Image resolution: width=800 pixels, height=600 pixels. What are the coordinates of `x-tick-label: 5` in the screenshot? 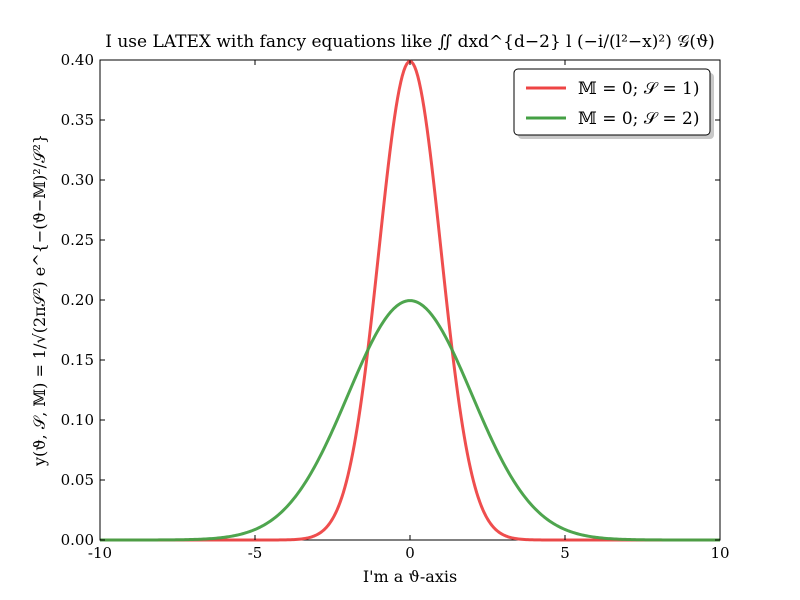 It's located at (565, 553).